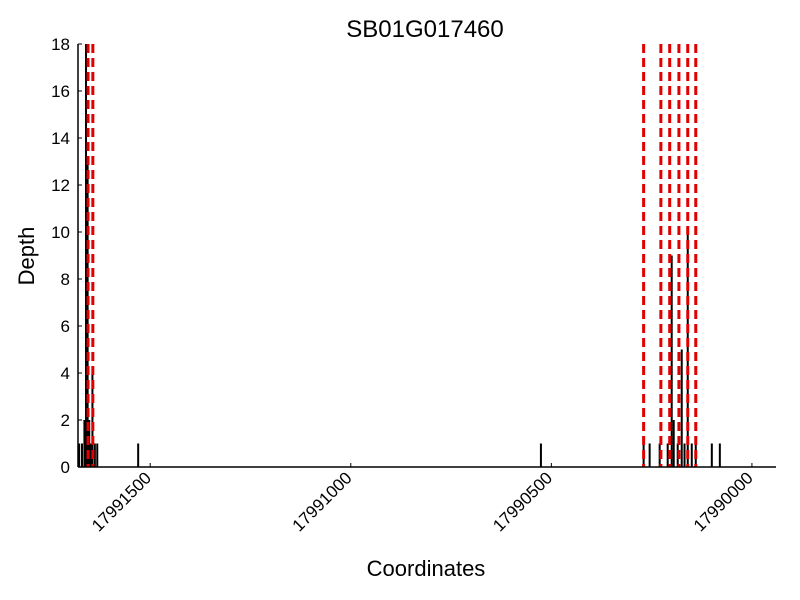 The image size is (800, 600). What do you see at coordinates (60, 232) in the screenshot?
I see `y-tick-label-10: 10` at bounding box center [60, 232].